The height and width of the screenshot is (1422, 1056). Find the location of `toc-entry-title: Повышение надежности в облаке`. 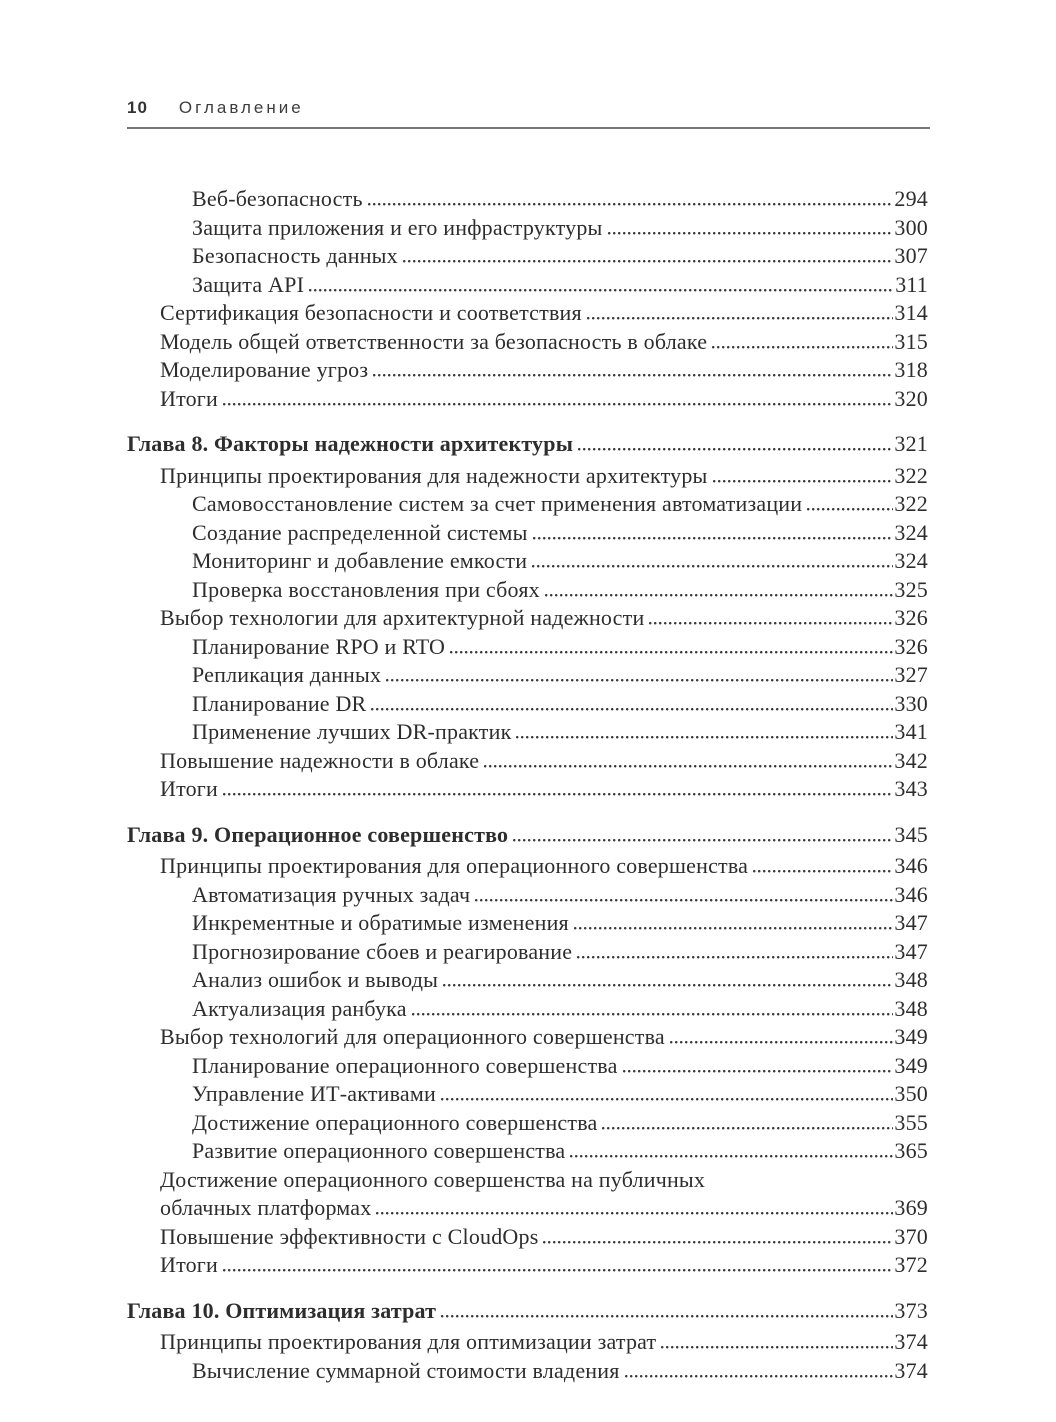

toc-entry-title: Повышение надежности в облаке is located at coordinates (320, 760).